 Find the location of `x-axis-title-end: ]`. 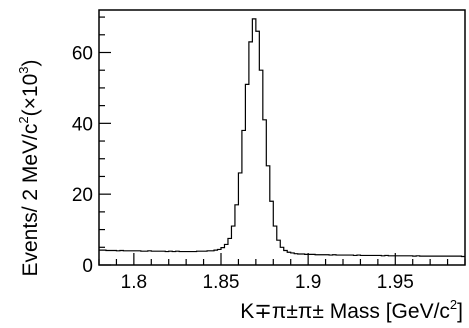

x-axis-title-end: ] is located at coordinates (460, 311).